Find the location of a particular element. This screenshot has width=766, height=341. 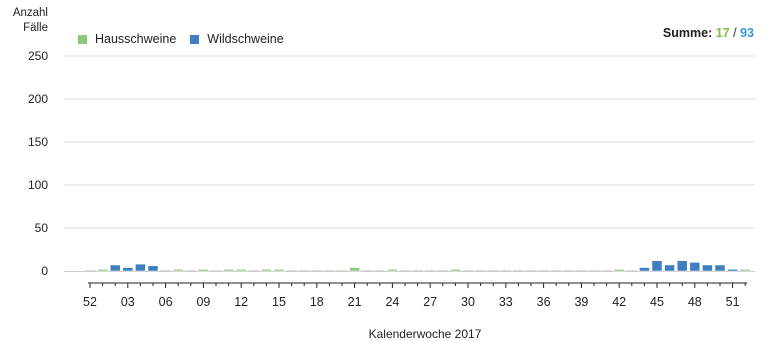

x-tick-label: 48 is located at coordinates (695, 302).